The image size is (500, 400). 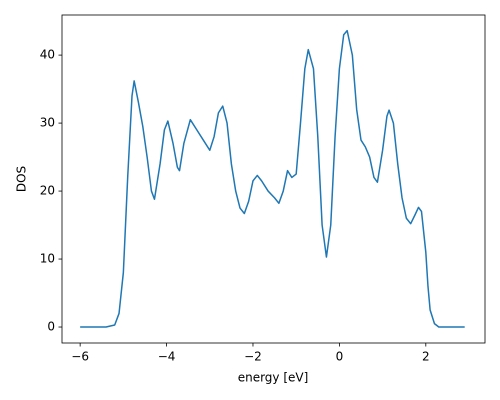 What do you see at coordinates (253, 357) in the screenshot?
I see `x-tick-label: −2` at bounding box center [253, 357].